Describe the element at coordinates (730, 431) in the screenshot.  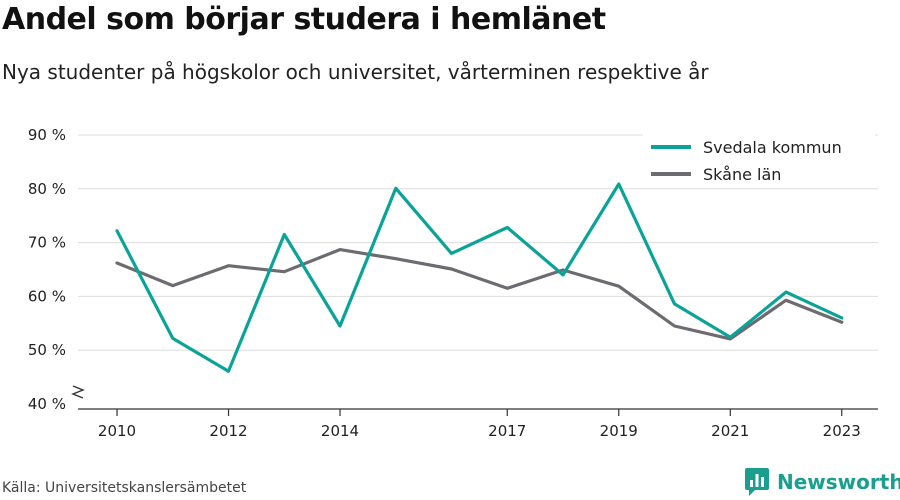
I see `x-tick-label: 2021` at that location.